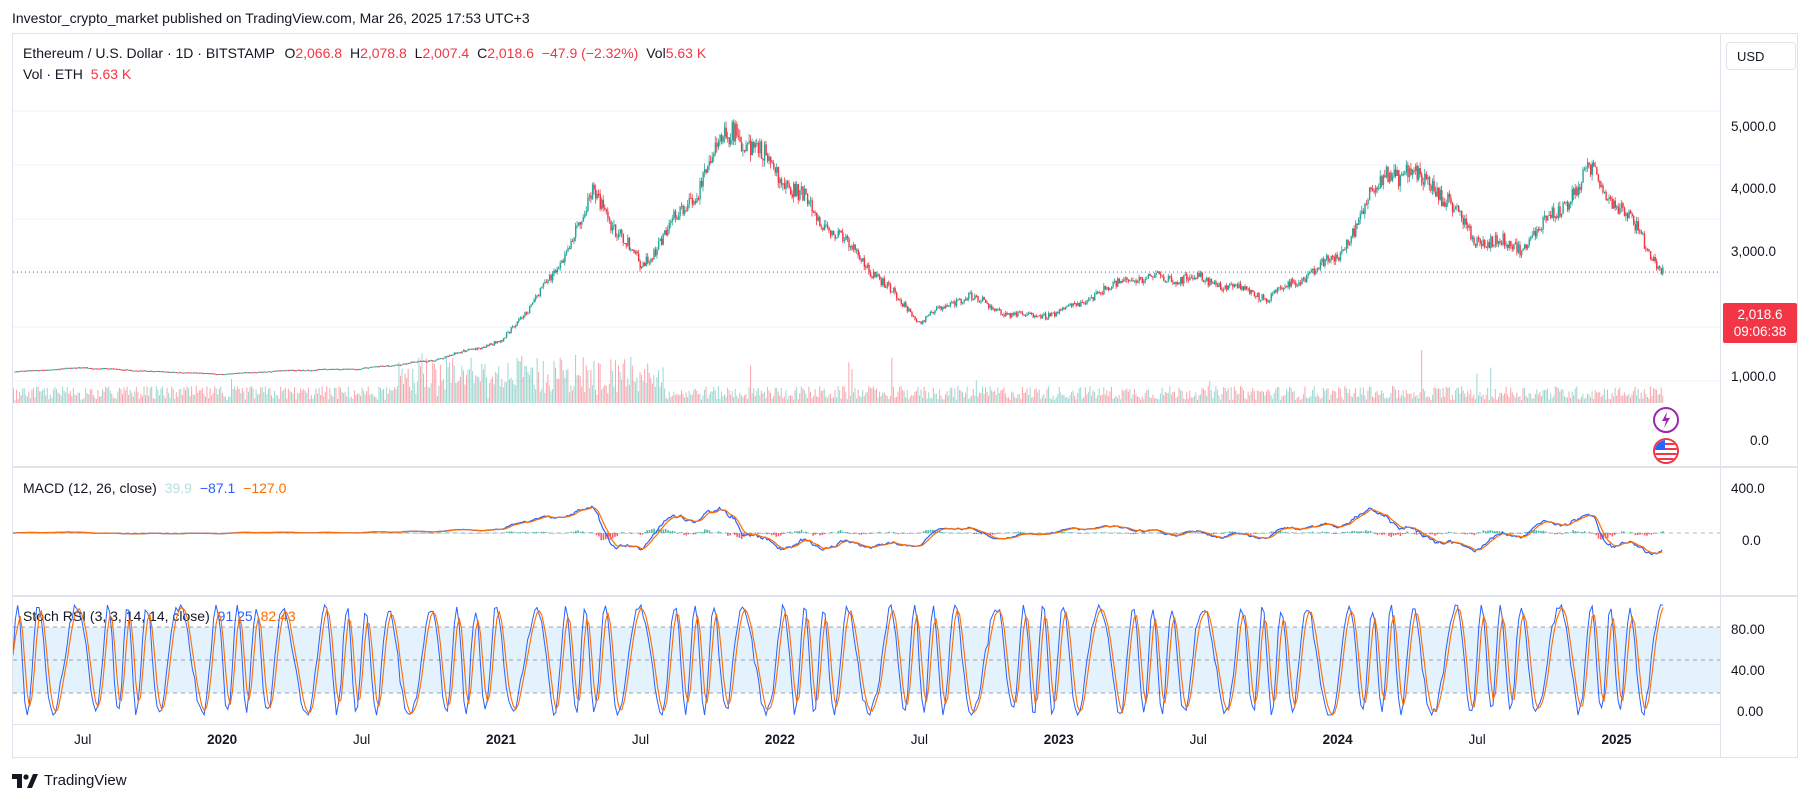  What do you see at coordinates (154, 488) in the screenshot?
I see `macd-legend: MACD (12, 26, close) 39.9 −87.1 −127.0` at bounding box center [154, 488].